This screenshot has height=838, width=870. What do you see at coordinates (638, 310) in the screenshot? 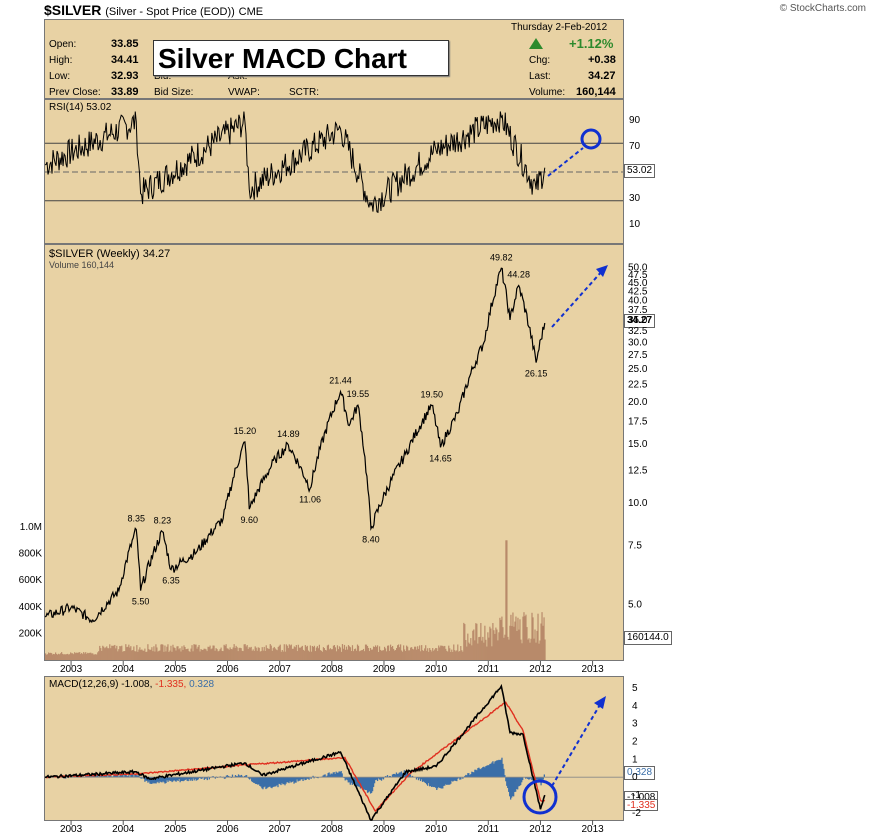
I see `price-tick-5: 37.5` at bounding box center [638, 310].